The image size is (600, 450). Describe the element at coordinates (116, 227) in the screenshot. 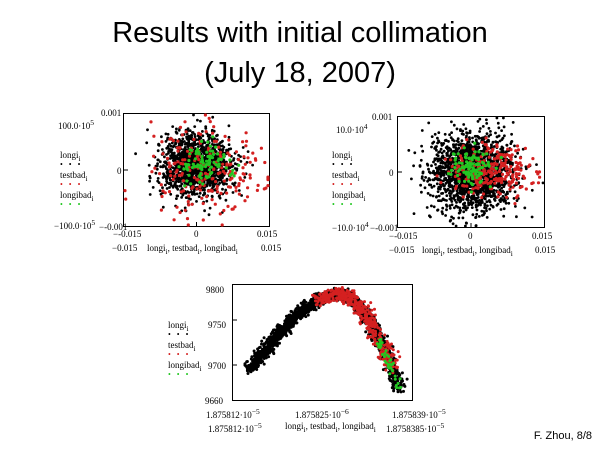

I see `y-tick-bottom-value: -0.001` at that location.